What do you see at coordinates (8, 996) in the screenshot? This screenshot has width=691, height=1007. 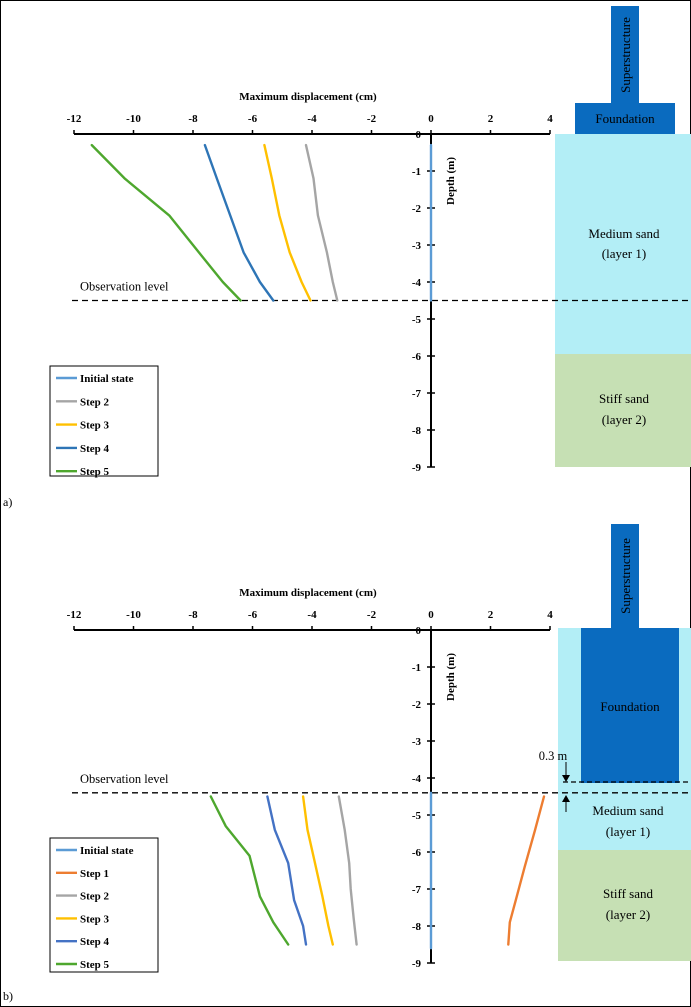 I see `panel-label: b)` at bounding box center [8, 996].